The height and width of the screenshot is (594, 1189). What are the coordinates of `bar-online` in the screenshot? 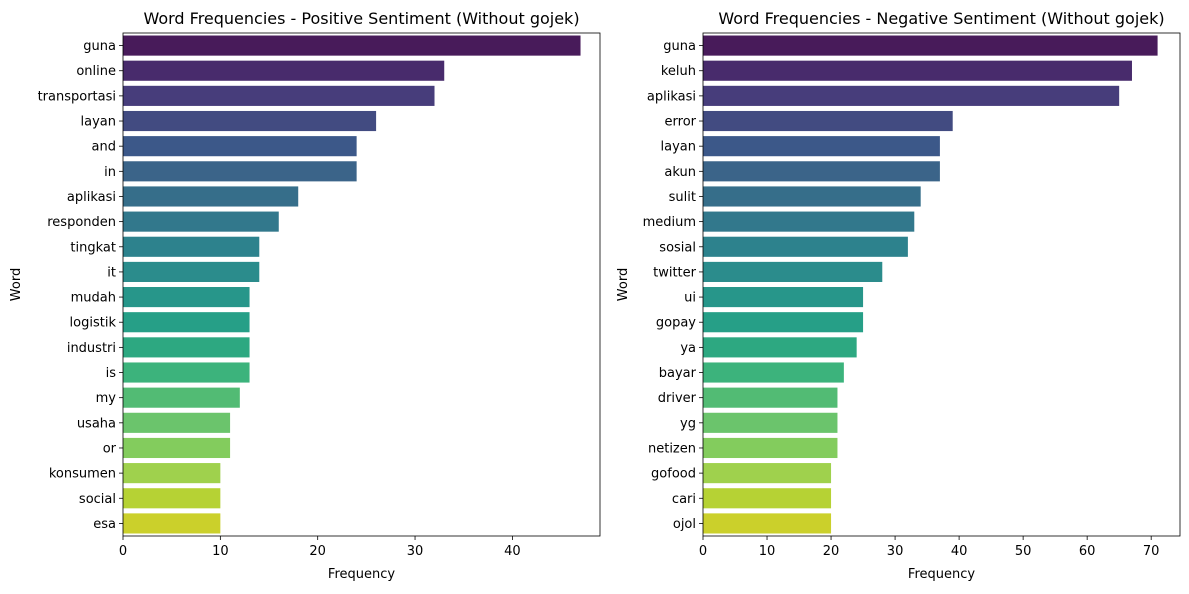 It's located at (284, 70).